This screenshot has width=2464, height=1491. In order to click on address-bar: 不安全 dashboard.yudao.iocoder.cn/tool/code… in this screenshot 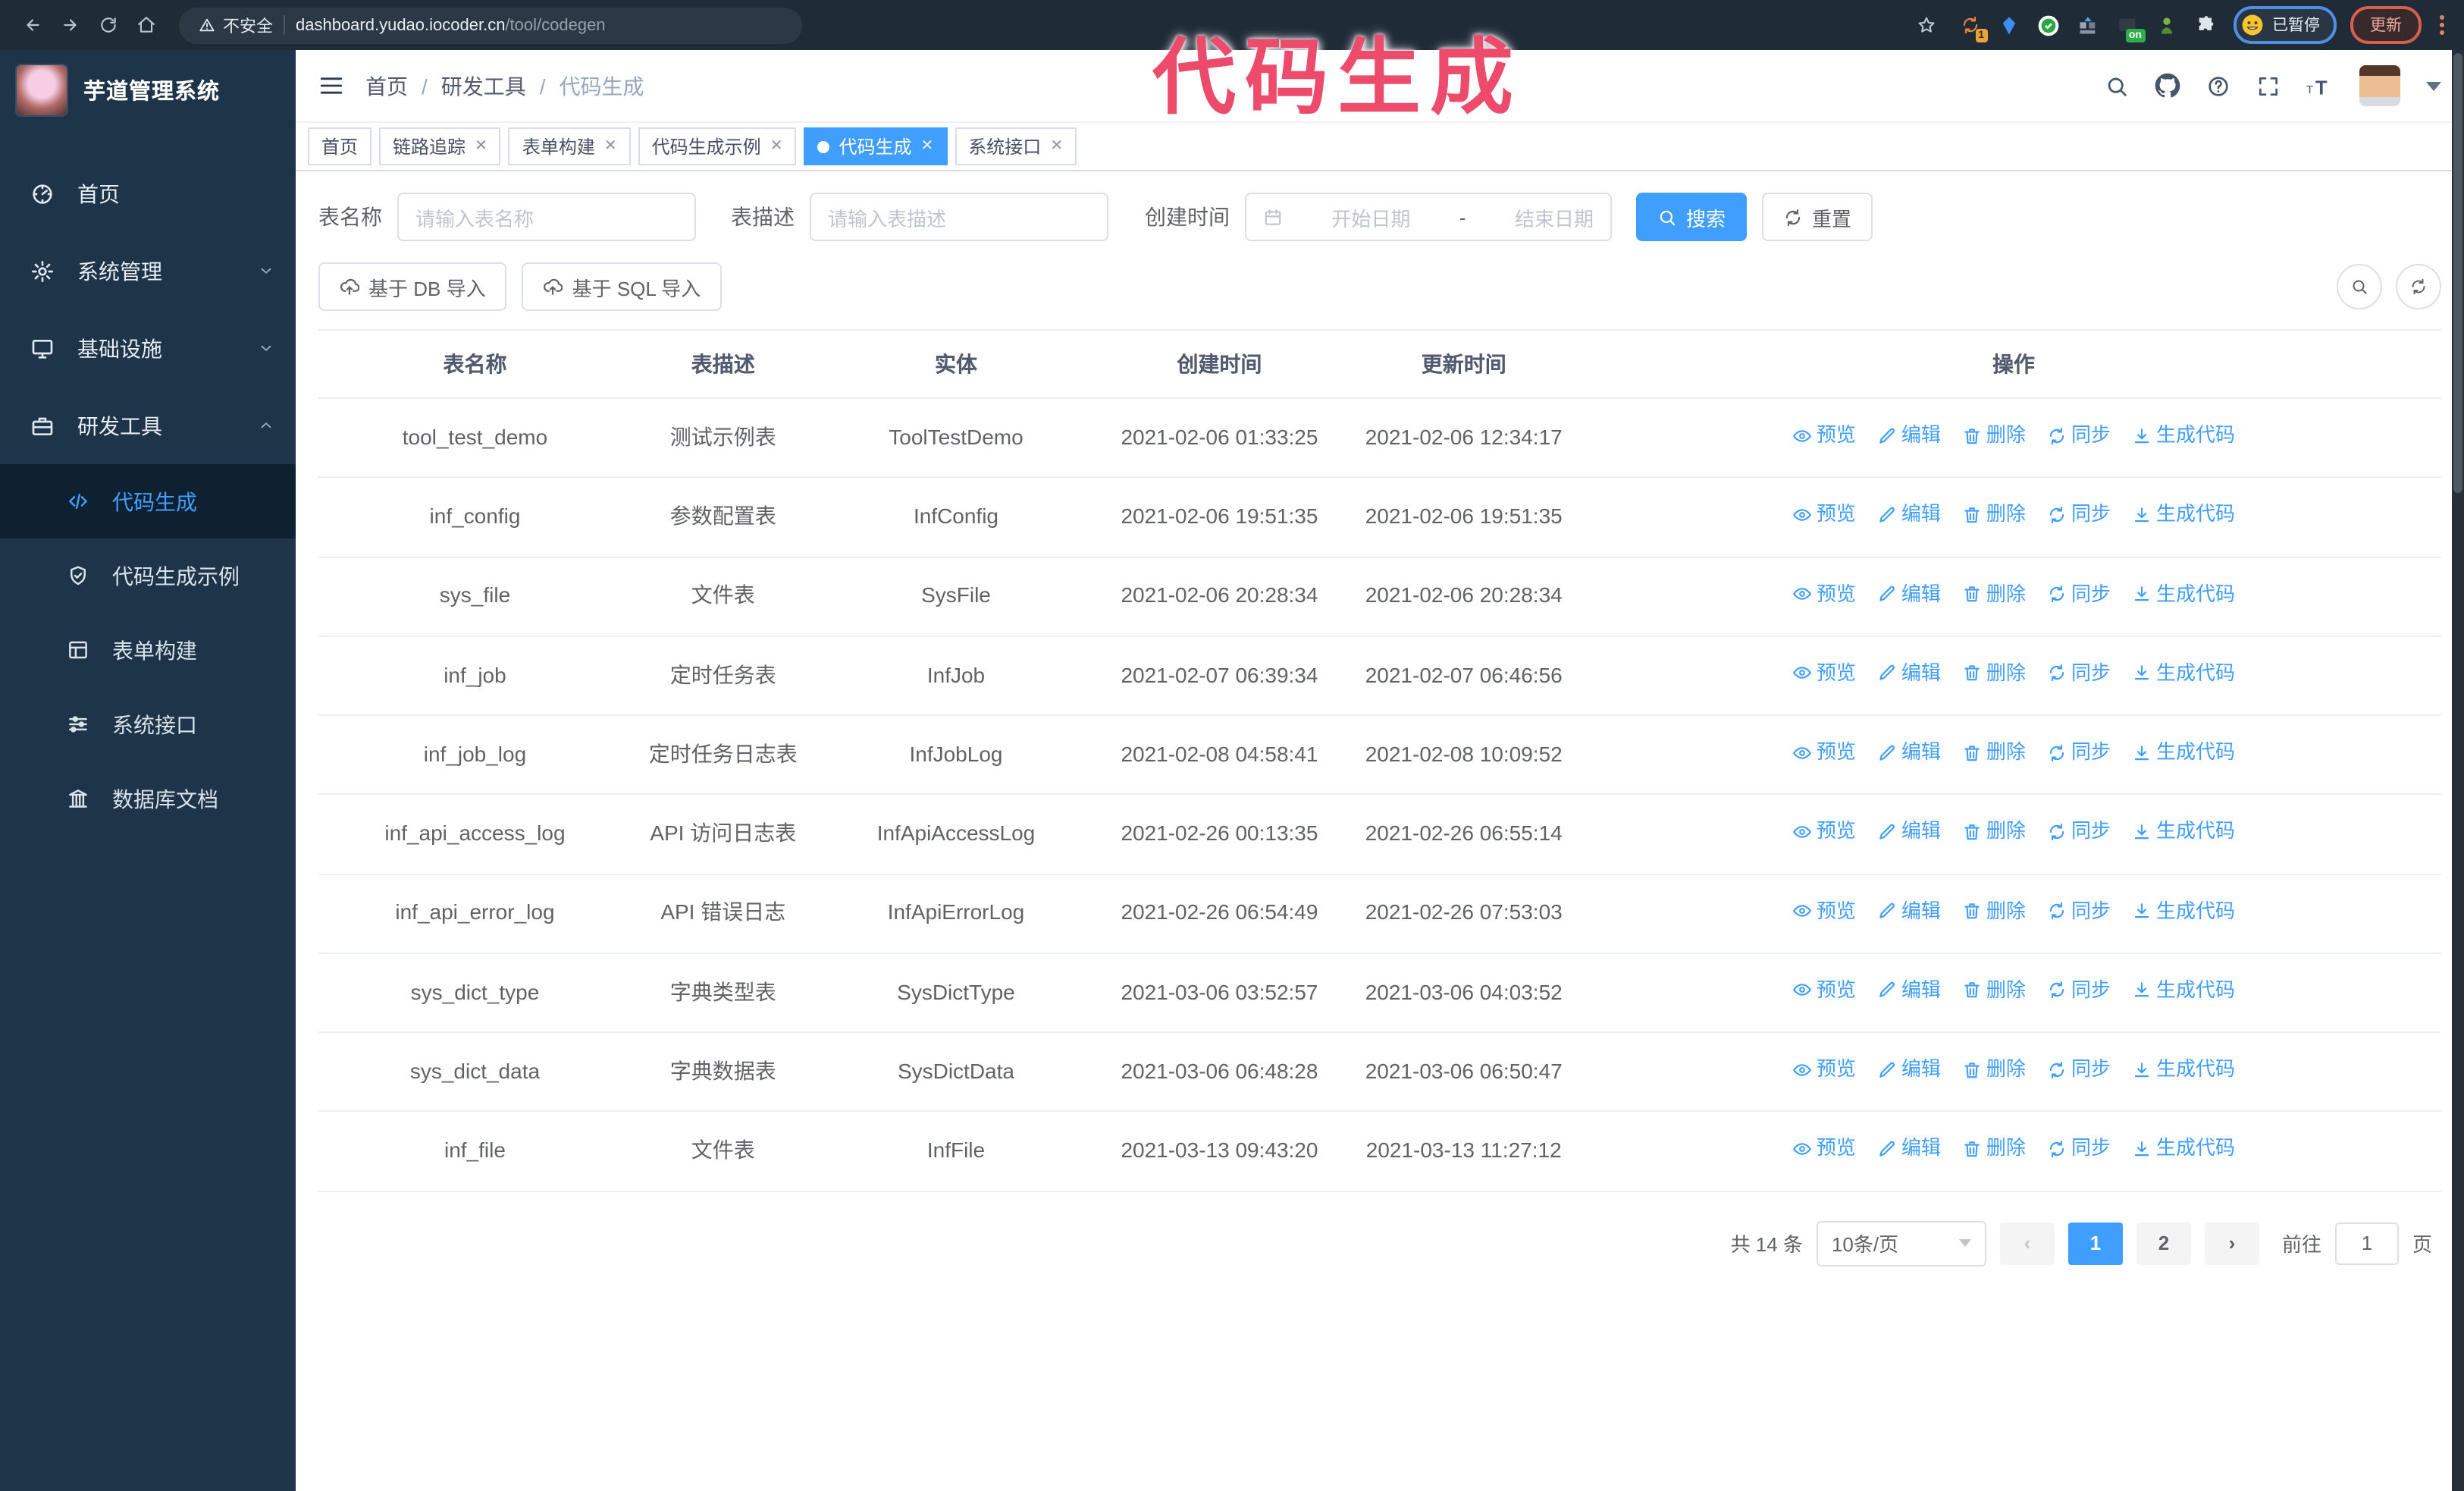, I will do `click(490, 25)`.